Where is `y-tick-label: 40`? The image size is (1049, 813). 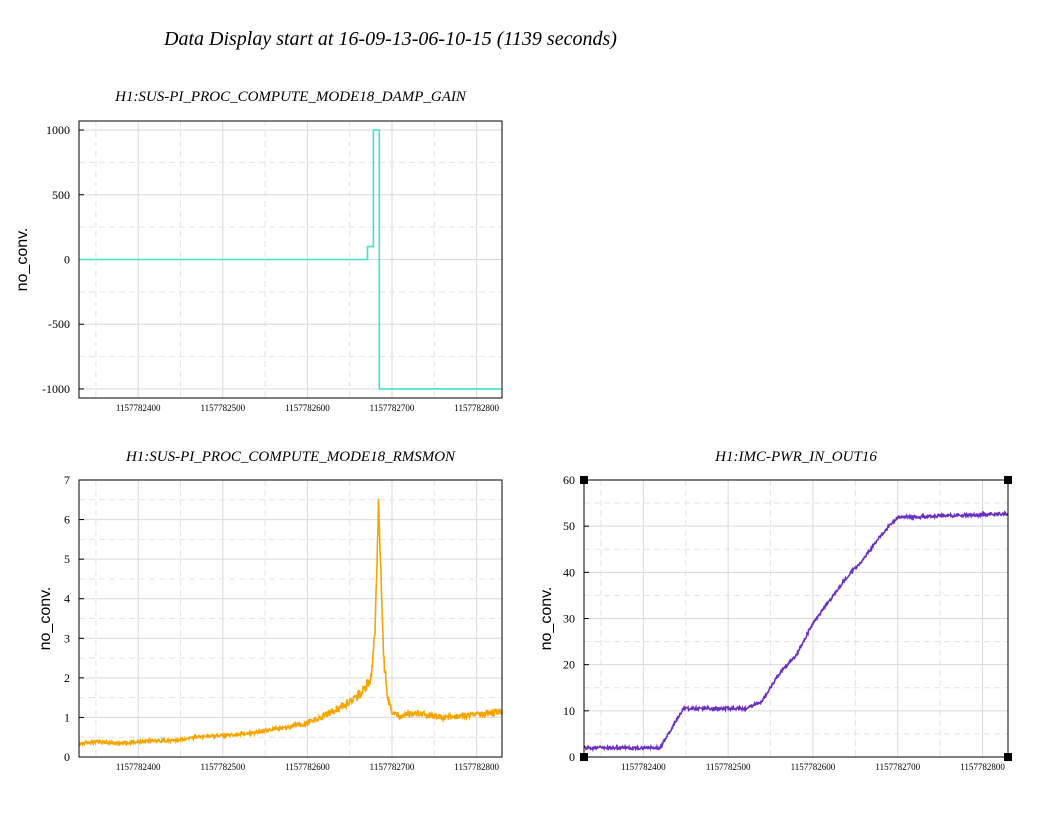
y-tick-label: 40 is located at coordinates (569, 572).